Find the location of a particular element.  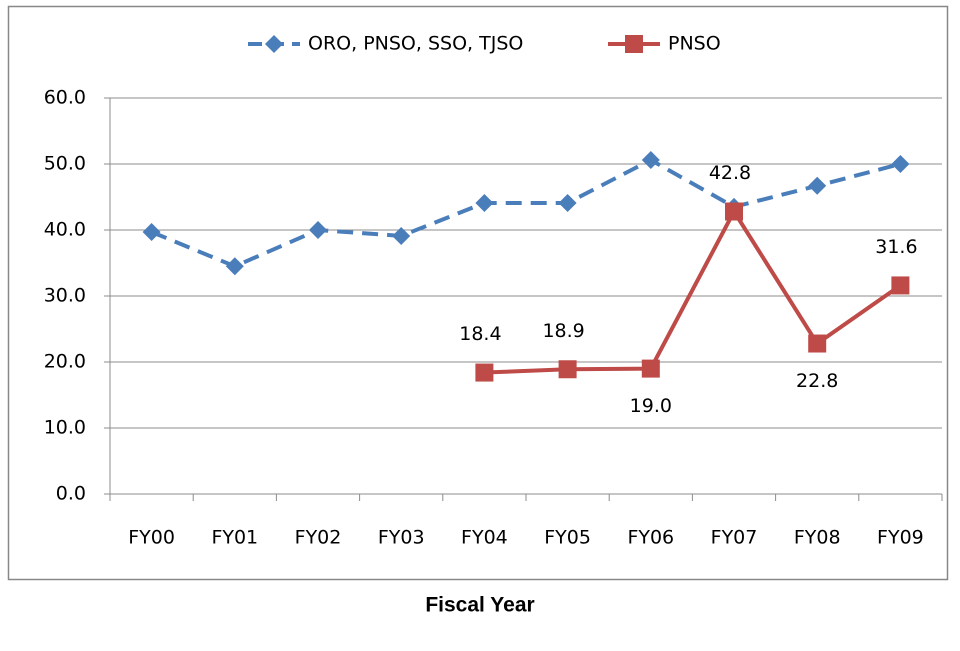

data-label: 18.9 is located at coordinates (563, 331).